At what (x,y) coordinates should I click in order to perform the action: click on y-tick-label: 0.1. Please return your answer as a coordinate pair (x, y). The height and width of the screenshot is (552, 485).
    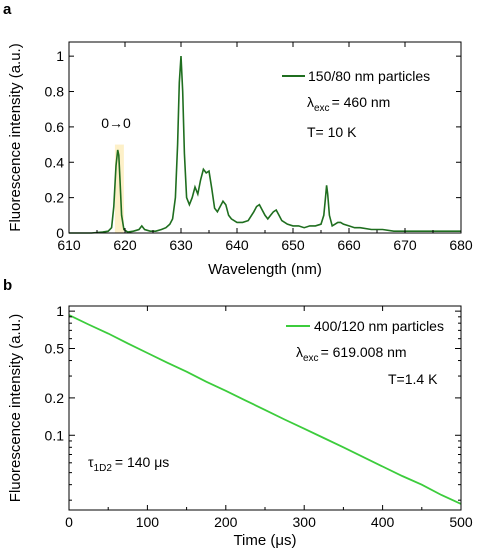
    Looking at the image, I should click on (55, 435).